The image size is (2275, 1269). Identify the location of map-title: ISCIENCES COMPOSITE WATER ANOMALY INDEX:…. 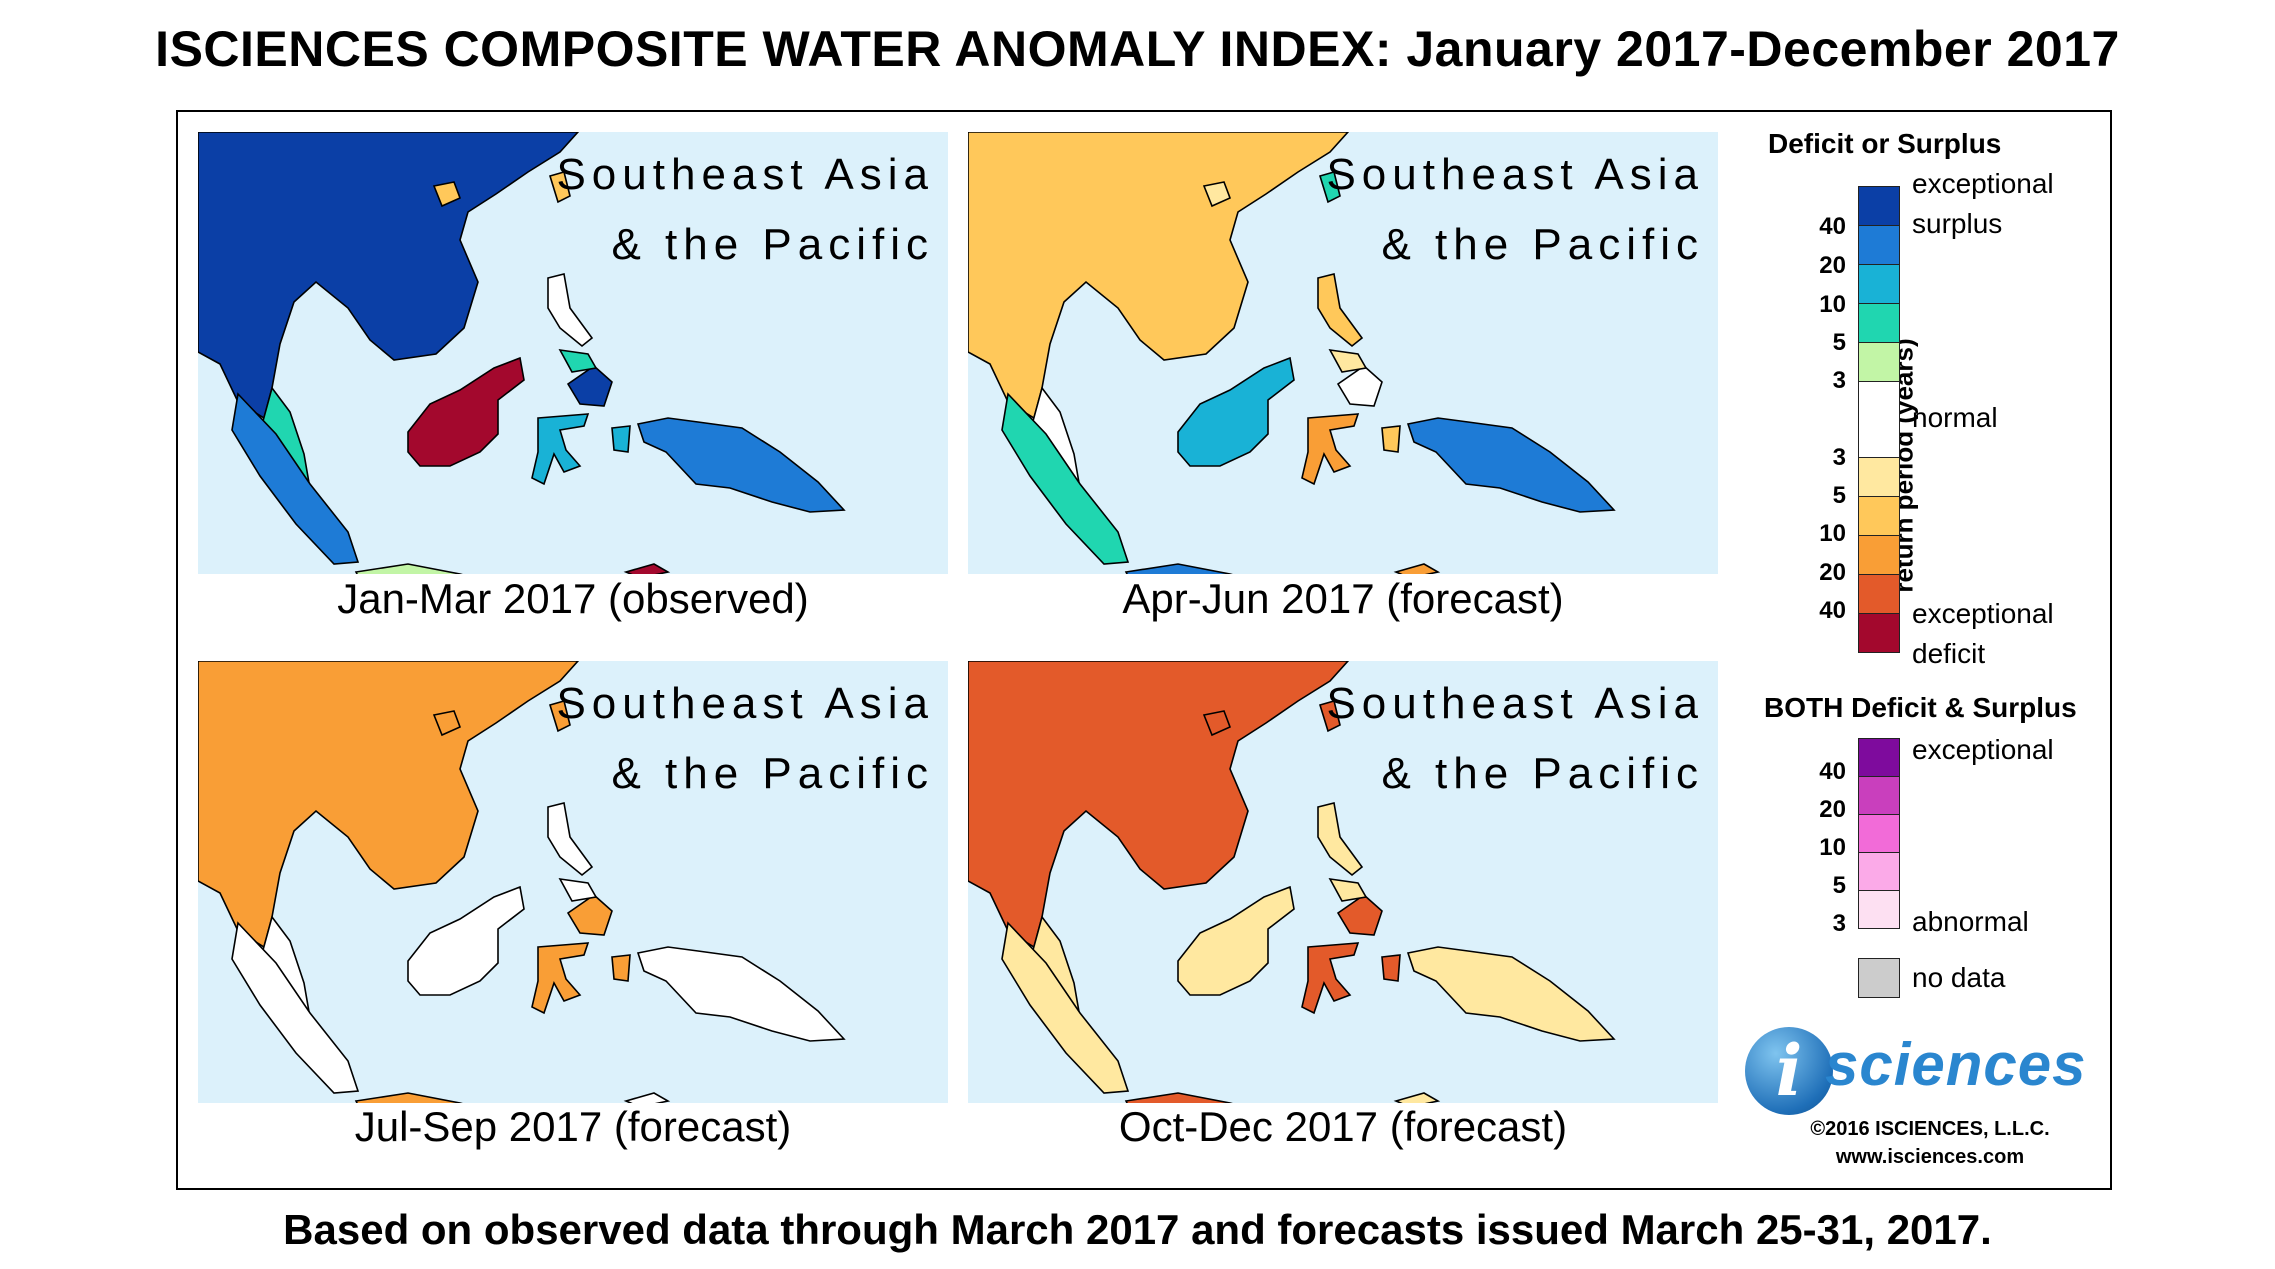
(1137, 49).